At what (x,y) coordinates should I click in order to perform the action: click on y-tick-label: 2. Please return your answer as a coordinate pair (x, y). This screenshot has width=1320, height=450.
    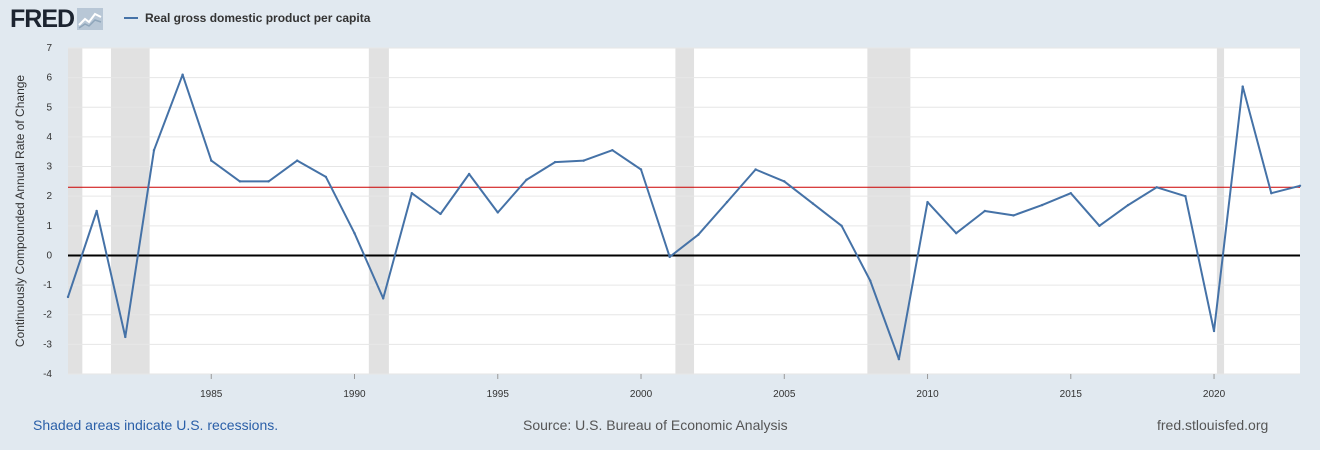
    Looking at the image, I should click on (49, 196).